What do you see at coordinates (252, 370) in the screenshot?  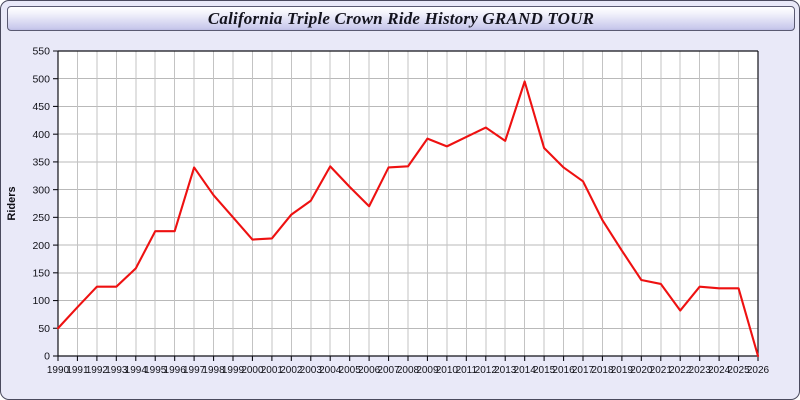 I see `x-tick-label: 2000` at bounding box center [252, 370].